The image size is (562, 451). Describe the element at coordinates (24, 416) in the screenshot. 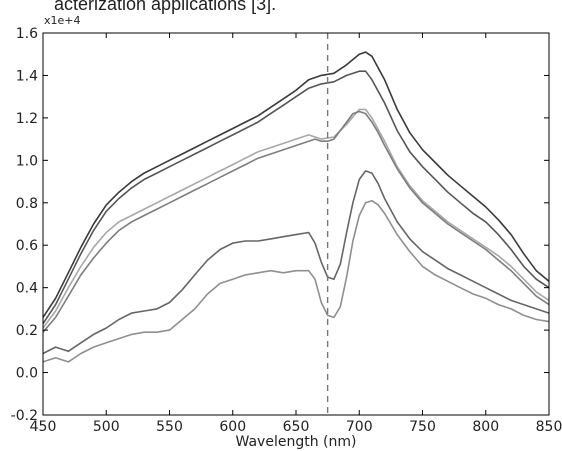

I see `y-tick-label: -0.2` at that location.